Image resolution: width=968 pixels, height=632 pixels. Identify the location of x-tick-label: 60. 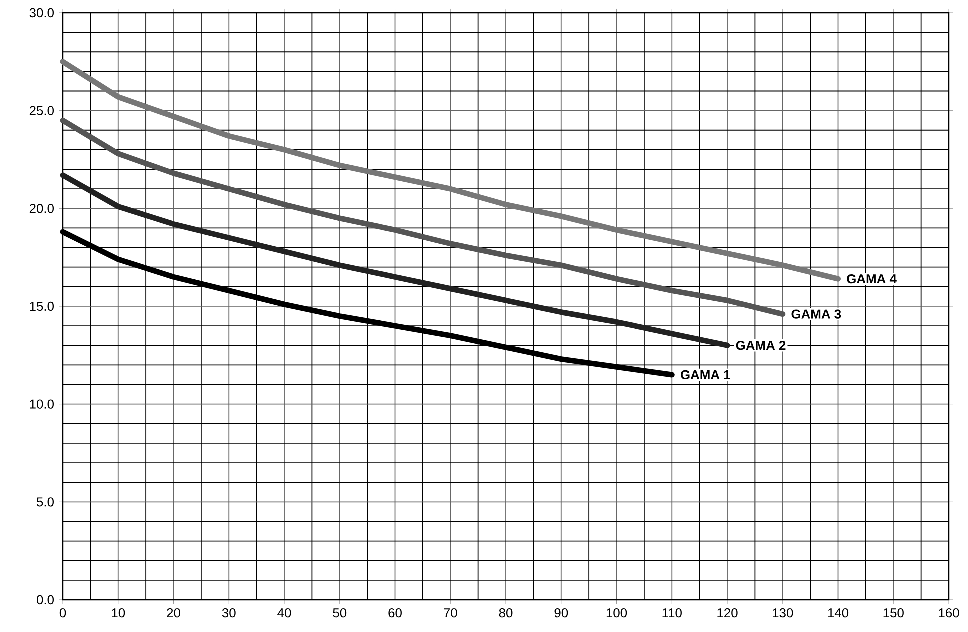
(395, 613).